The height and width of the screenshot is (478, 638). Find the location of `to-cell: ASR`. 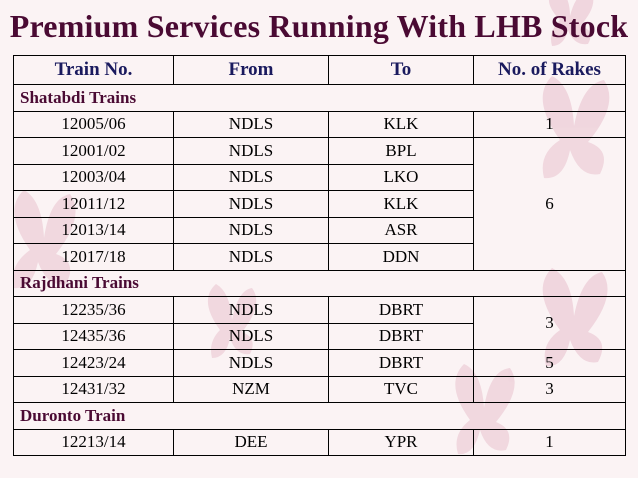

to-cell: ASR is located at coordinates (401, 230).